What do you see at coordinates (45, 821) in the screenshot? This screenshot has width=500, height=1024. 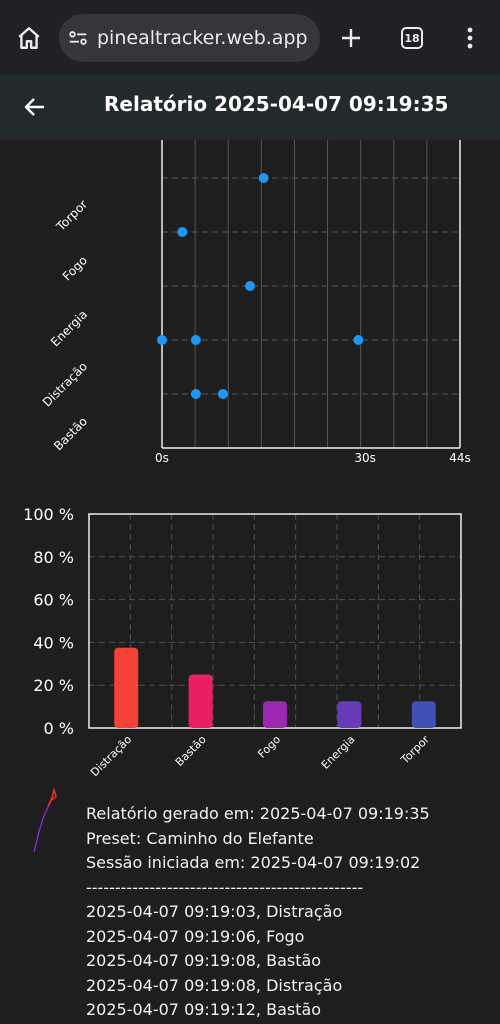 I see `signature-sketch-icon` at bounding box center [45, 821].